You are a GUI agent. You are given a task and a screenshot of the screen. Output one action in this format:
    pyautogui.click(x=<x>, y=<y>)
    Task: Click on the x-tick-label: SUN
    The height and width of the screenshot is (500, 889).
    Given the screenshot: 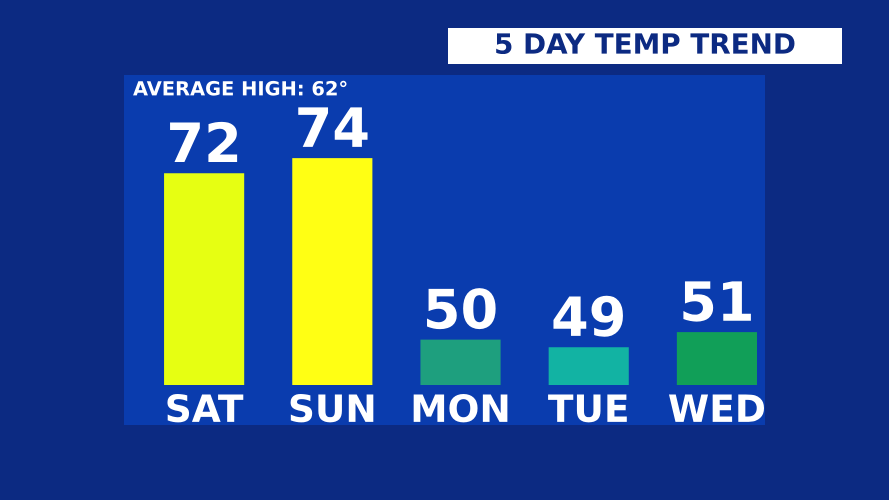 What is the action you would take?
    pyautogui.click(x=332, y=408)
    